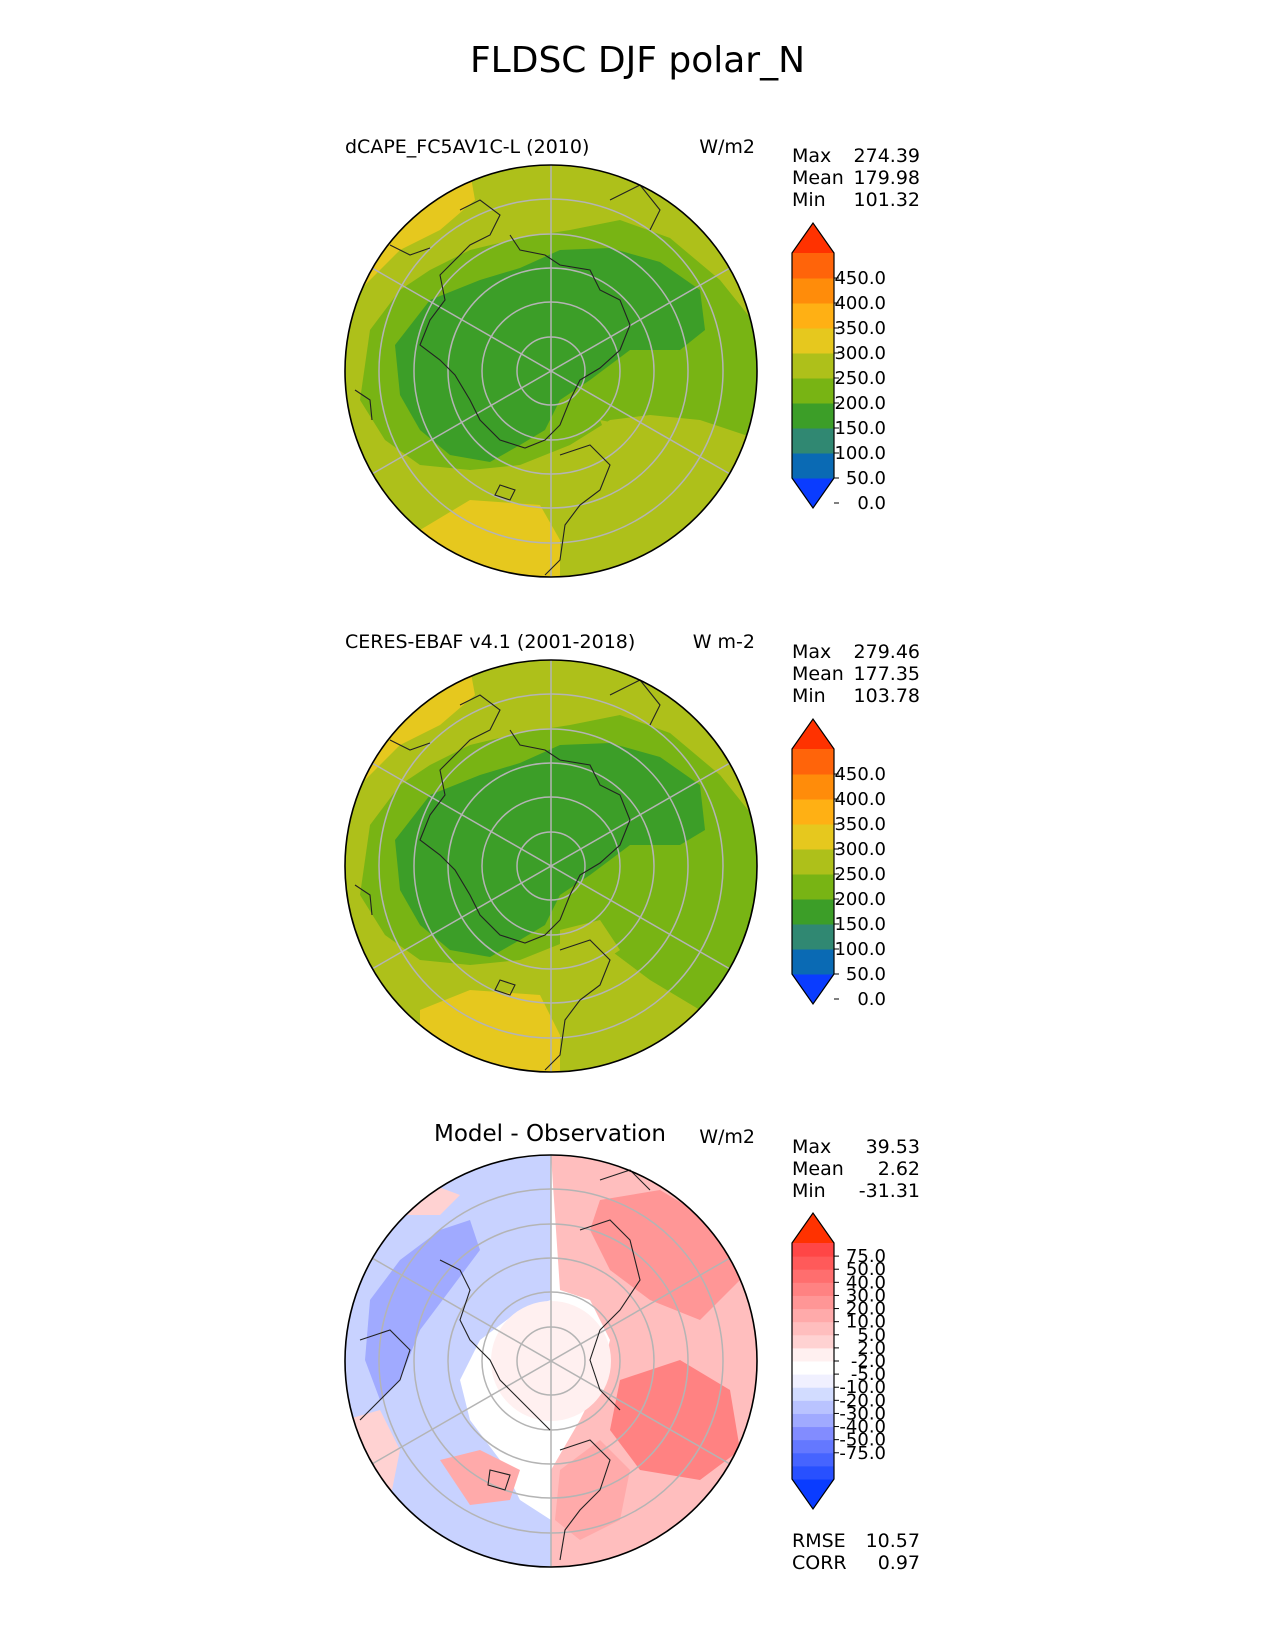 The image size is (1275, 1650). What do you see at coordinates (551, 1361) in the screenshot?
I see `polar-map-difference` at bounding box center [551, 1361].